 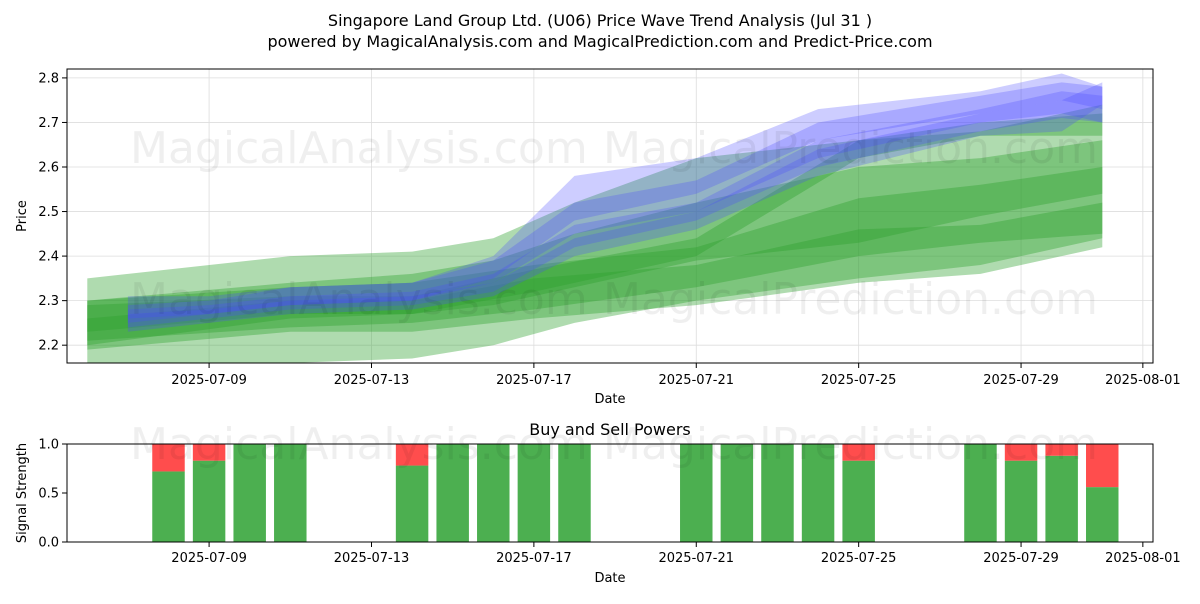 I want to click on signal-x-tick-label-0: 2025-07-09, so click(x=209, y=558).